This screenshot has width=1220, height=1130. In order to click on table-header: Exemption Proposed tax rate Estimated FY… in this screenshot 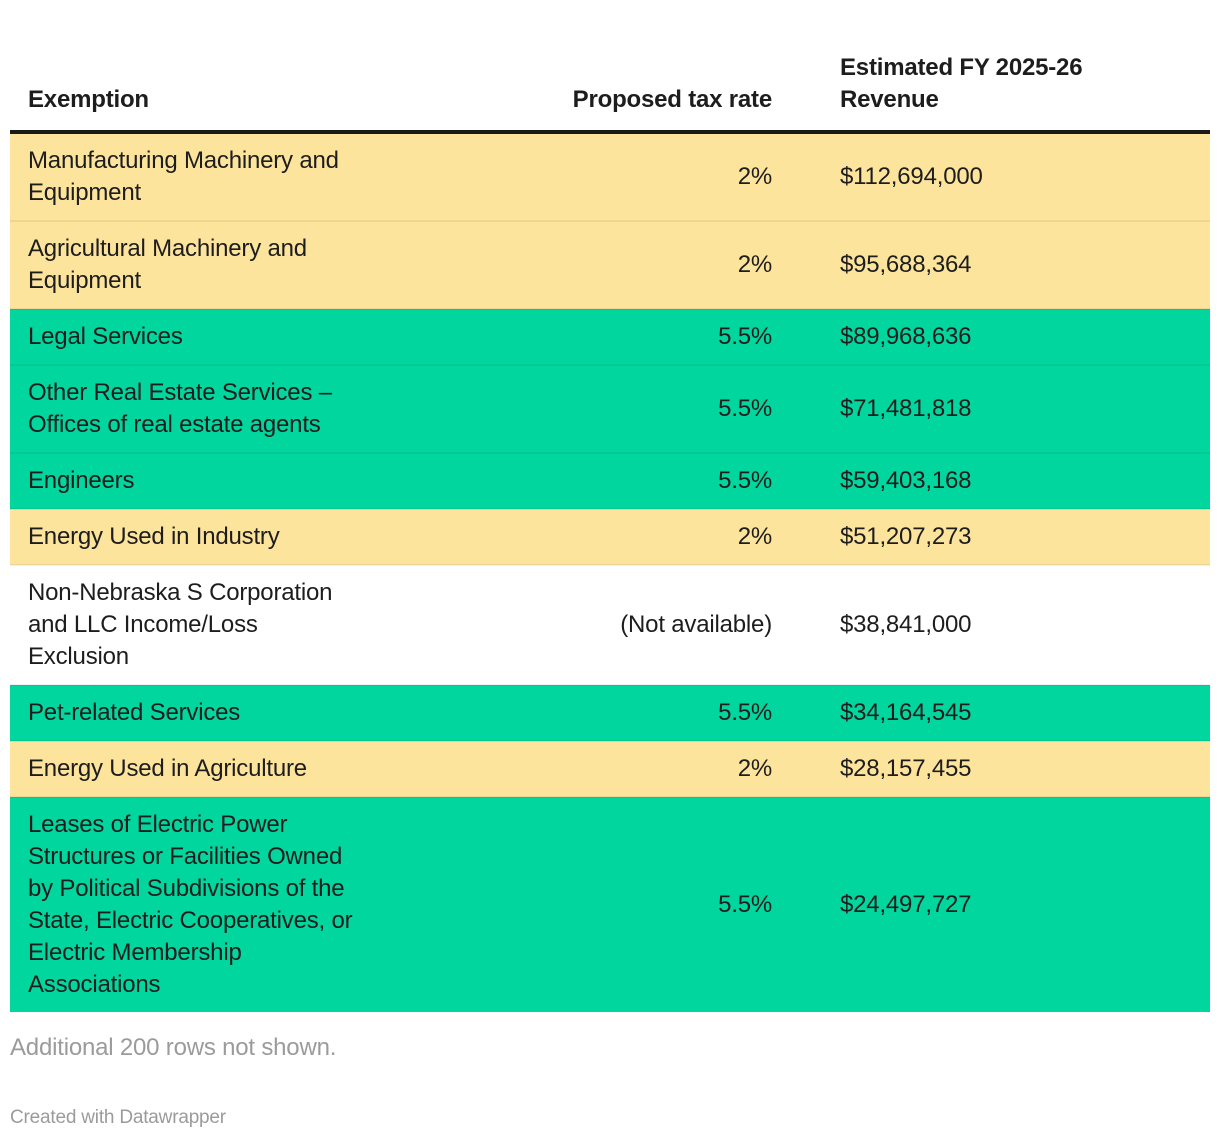, I will do `click(610, 67)`.